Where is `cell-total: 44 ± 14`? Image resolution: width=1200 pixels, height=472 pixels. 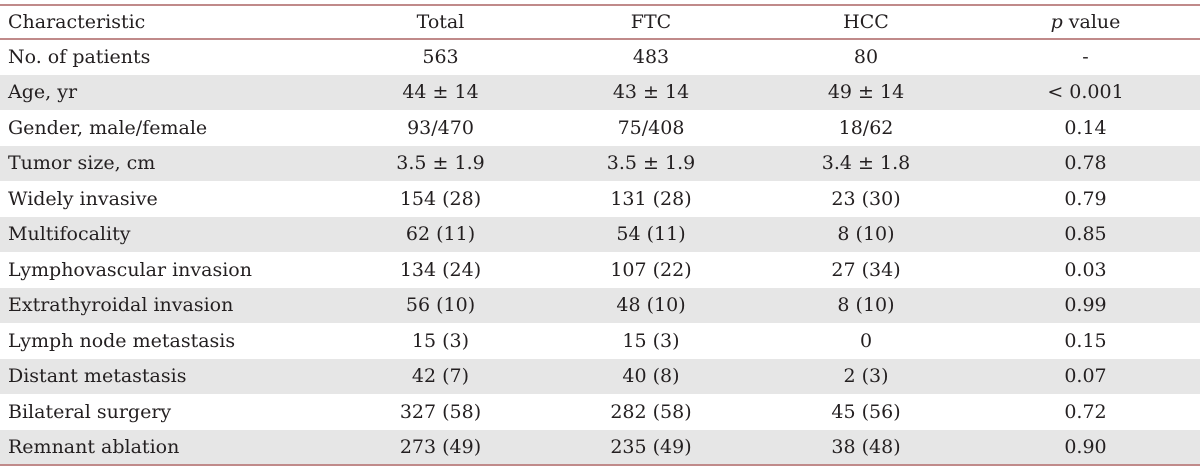
cell-total: 44 ± 14 is located at coordinates (440, 92).